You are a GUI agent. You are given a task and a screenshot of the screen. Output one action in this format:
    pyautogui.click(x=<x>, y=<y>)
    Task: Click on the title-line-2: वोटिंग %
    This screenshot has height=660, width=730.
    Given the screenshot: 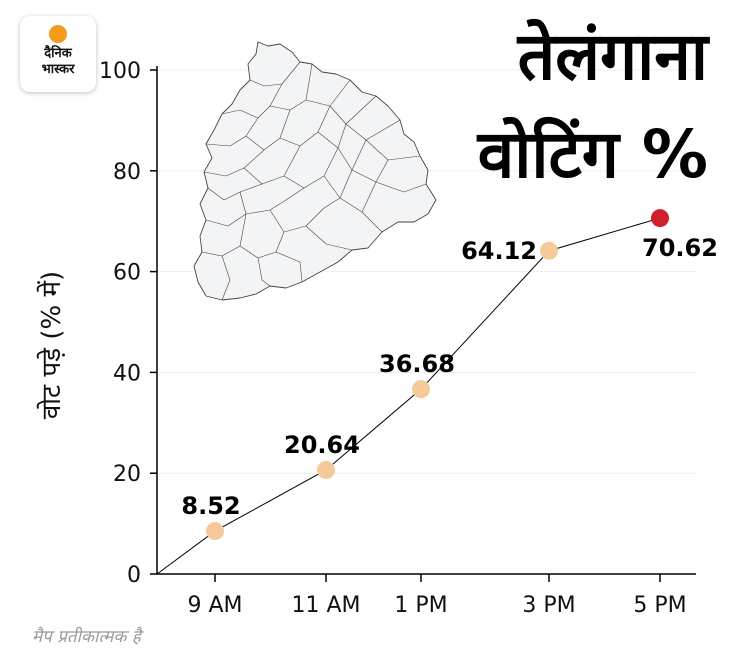 What is the action you would take?
    pyautogui.click(x=592, y=154)
    